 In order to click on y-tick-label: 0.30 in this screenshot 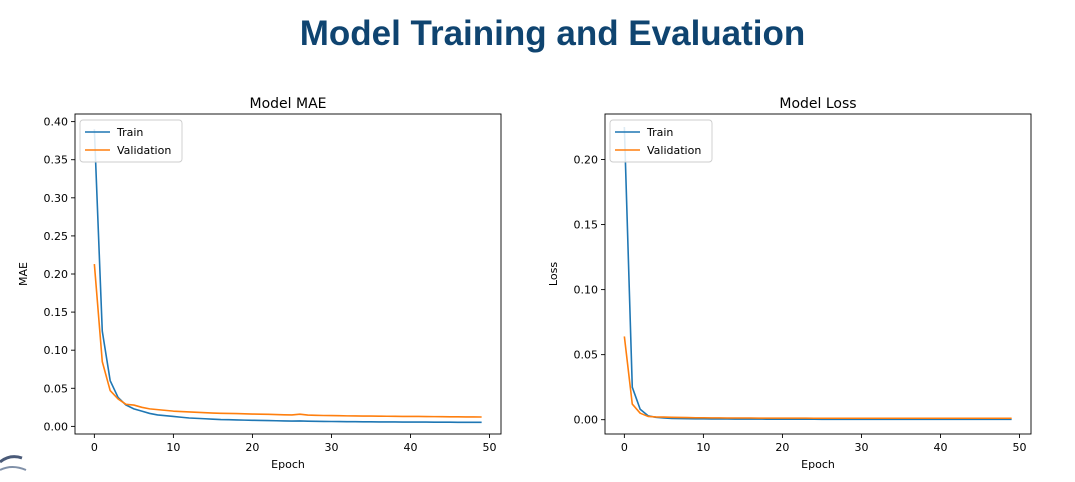, I will do `click(56, 198)`.